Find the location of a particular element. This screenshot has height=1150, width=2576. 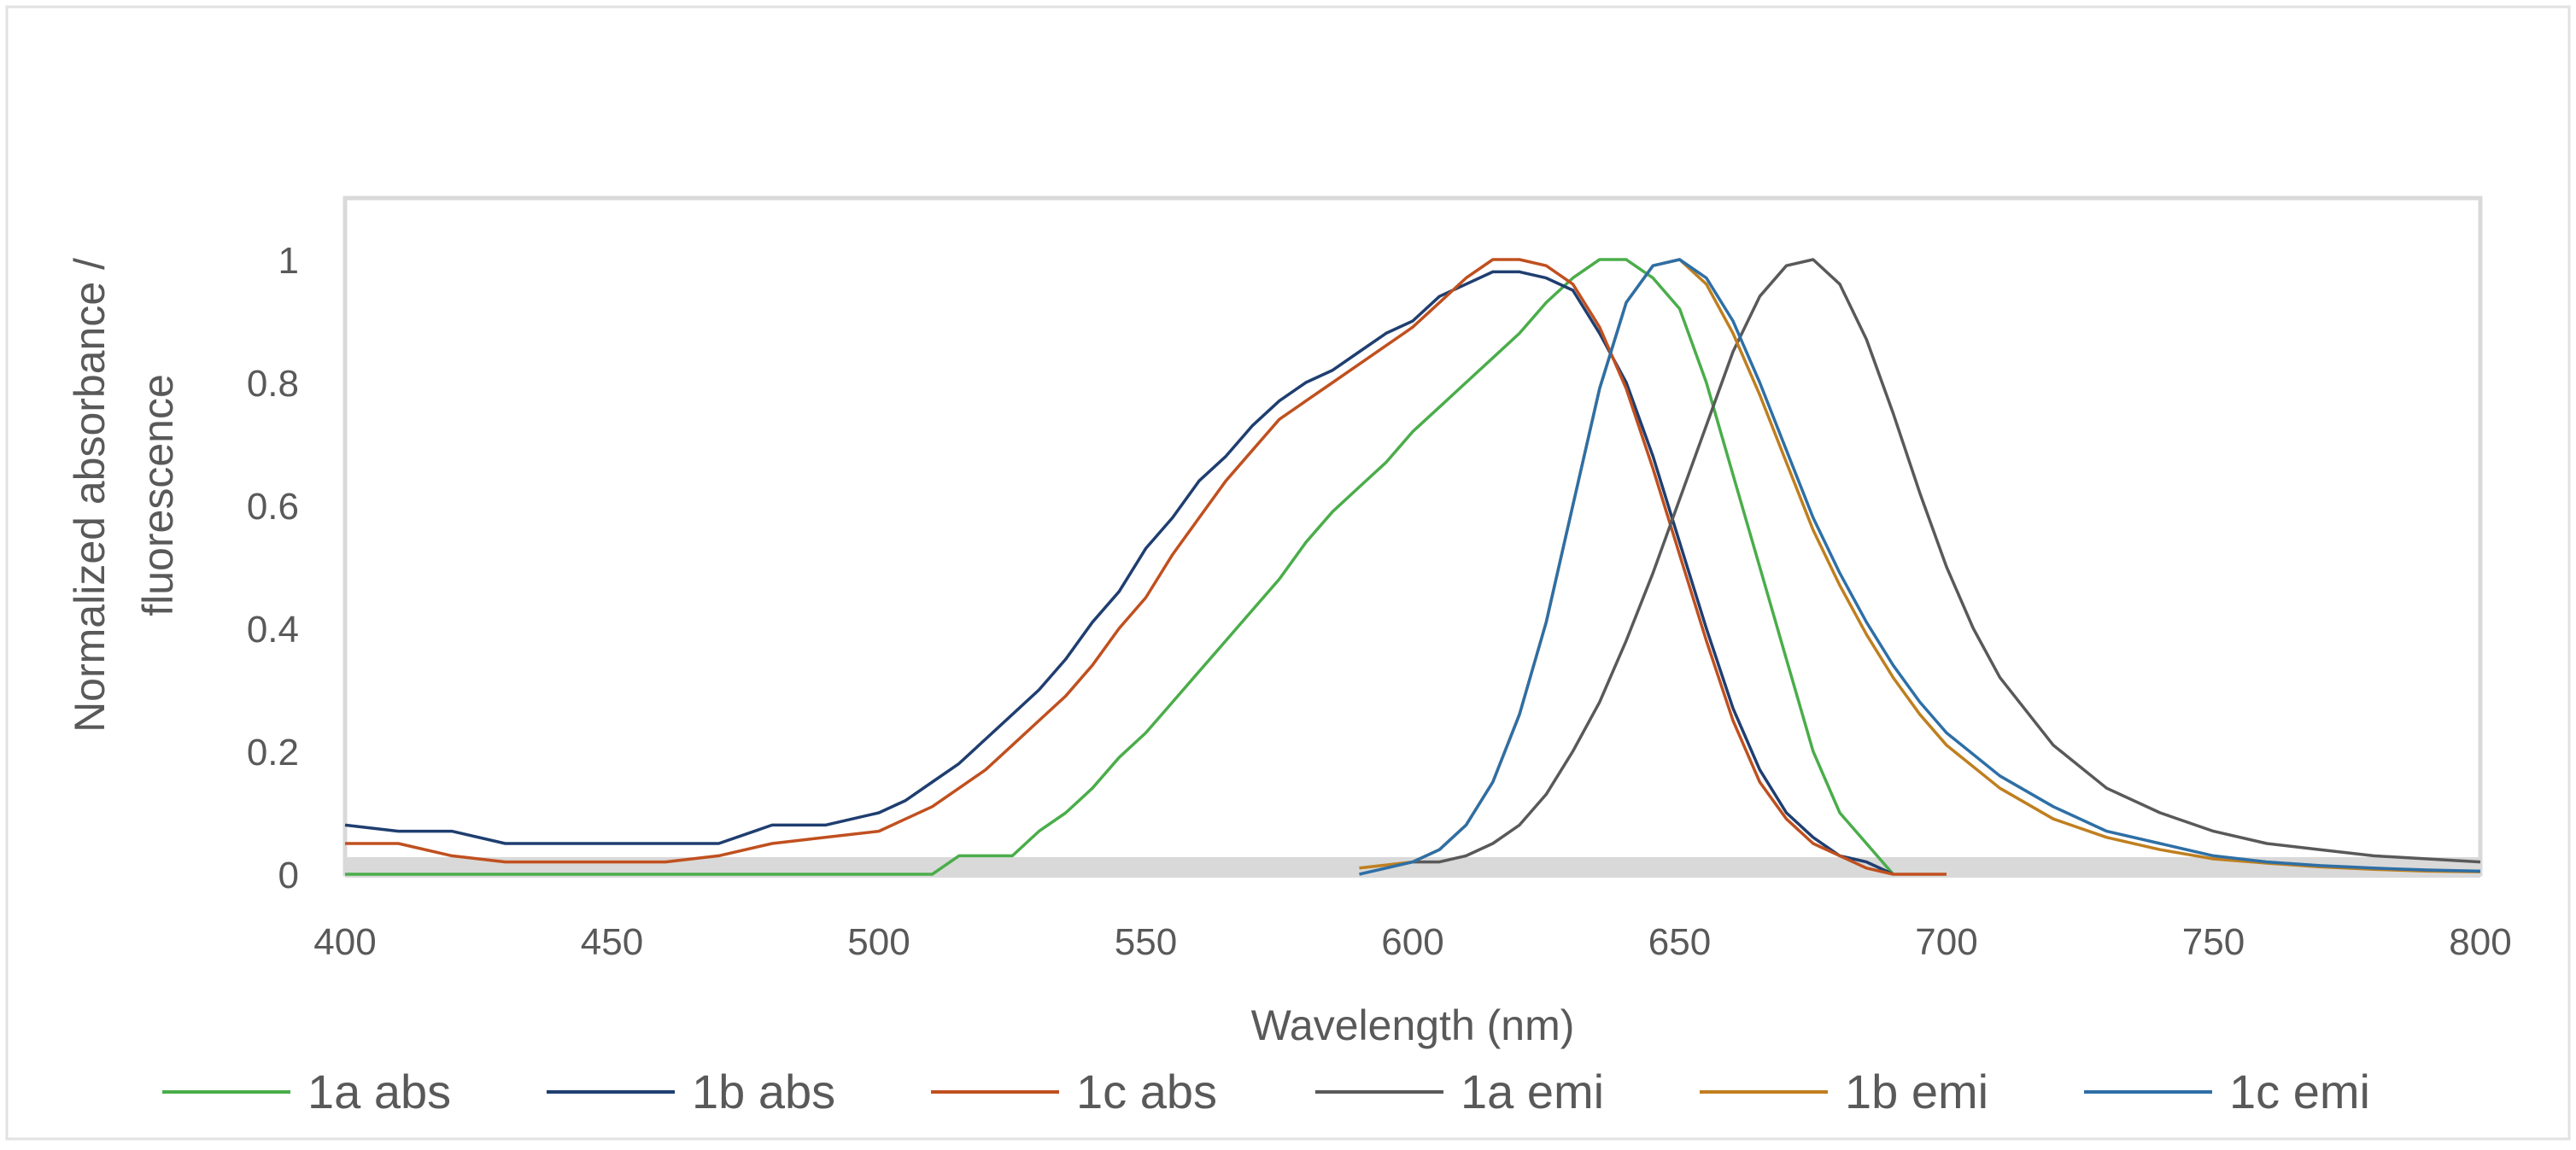

x-axis-title: Wavelength (nm) is located at coordinates (1413, 1025).